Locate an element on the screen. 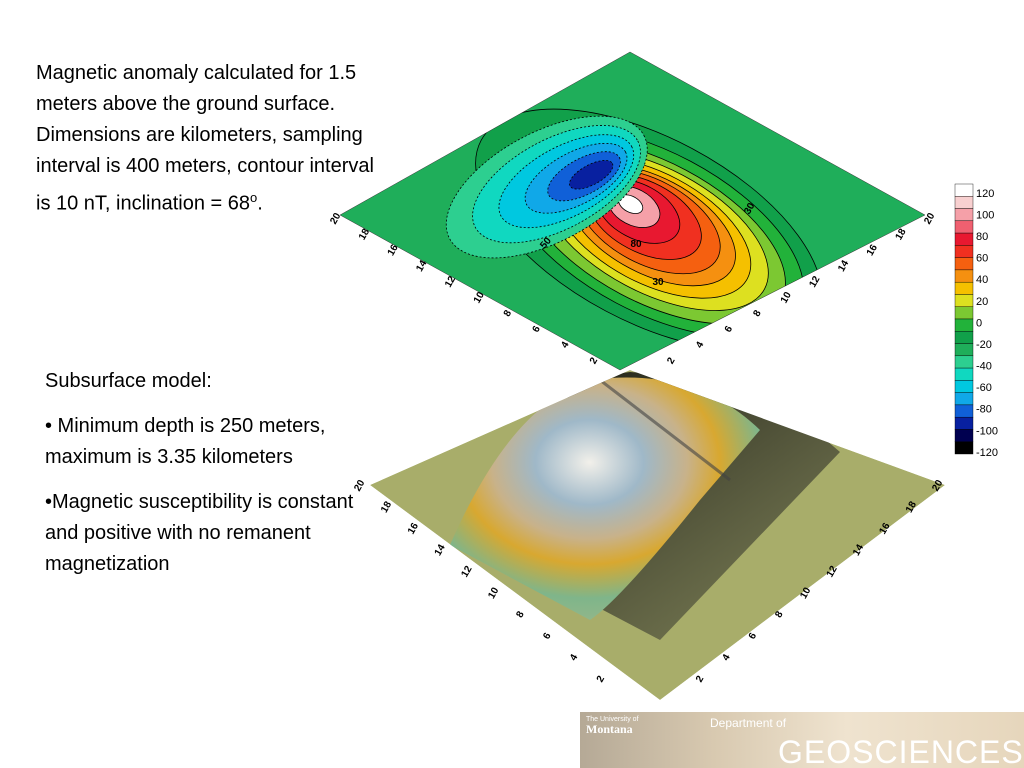 This screenshot has height=768, width=1024. color-scale-label: 40 is located at coordinates (982, 280).